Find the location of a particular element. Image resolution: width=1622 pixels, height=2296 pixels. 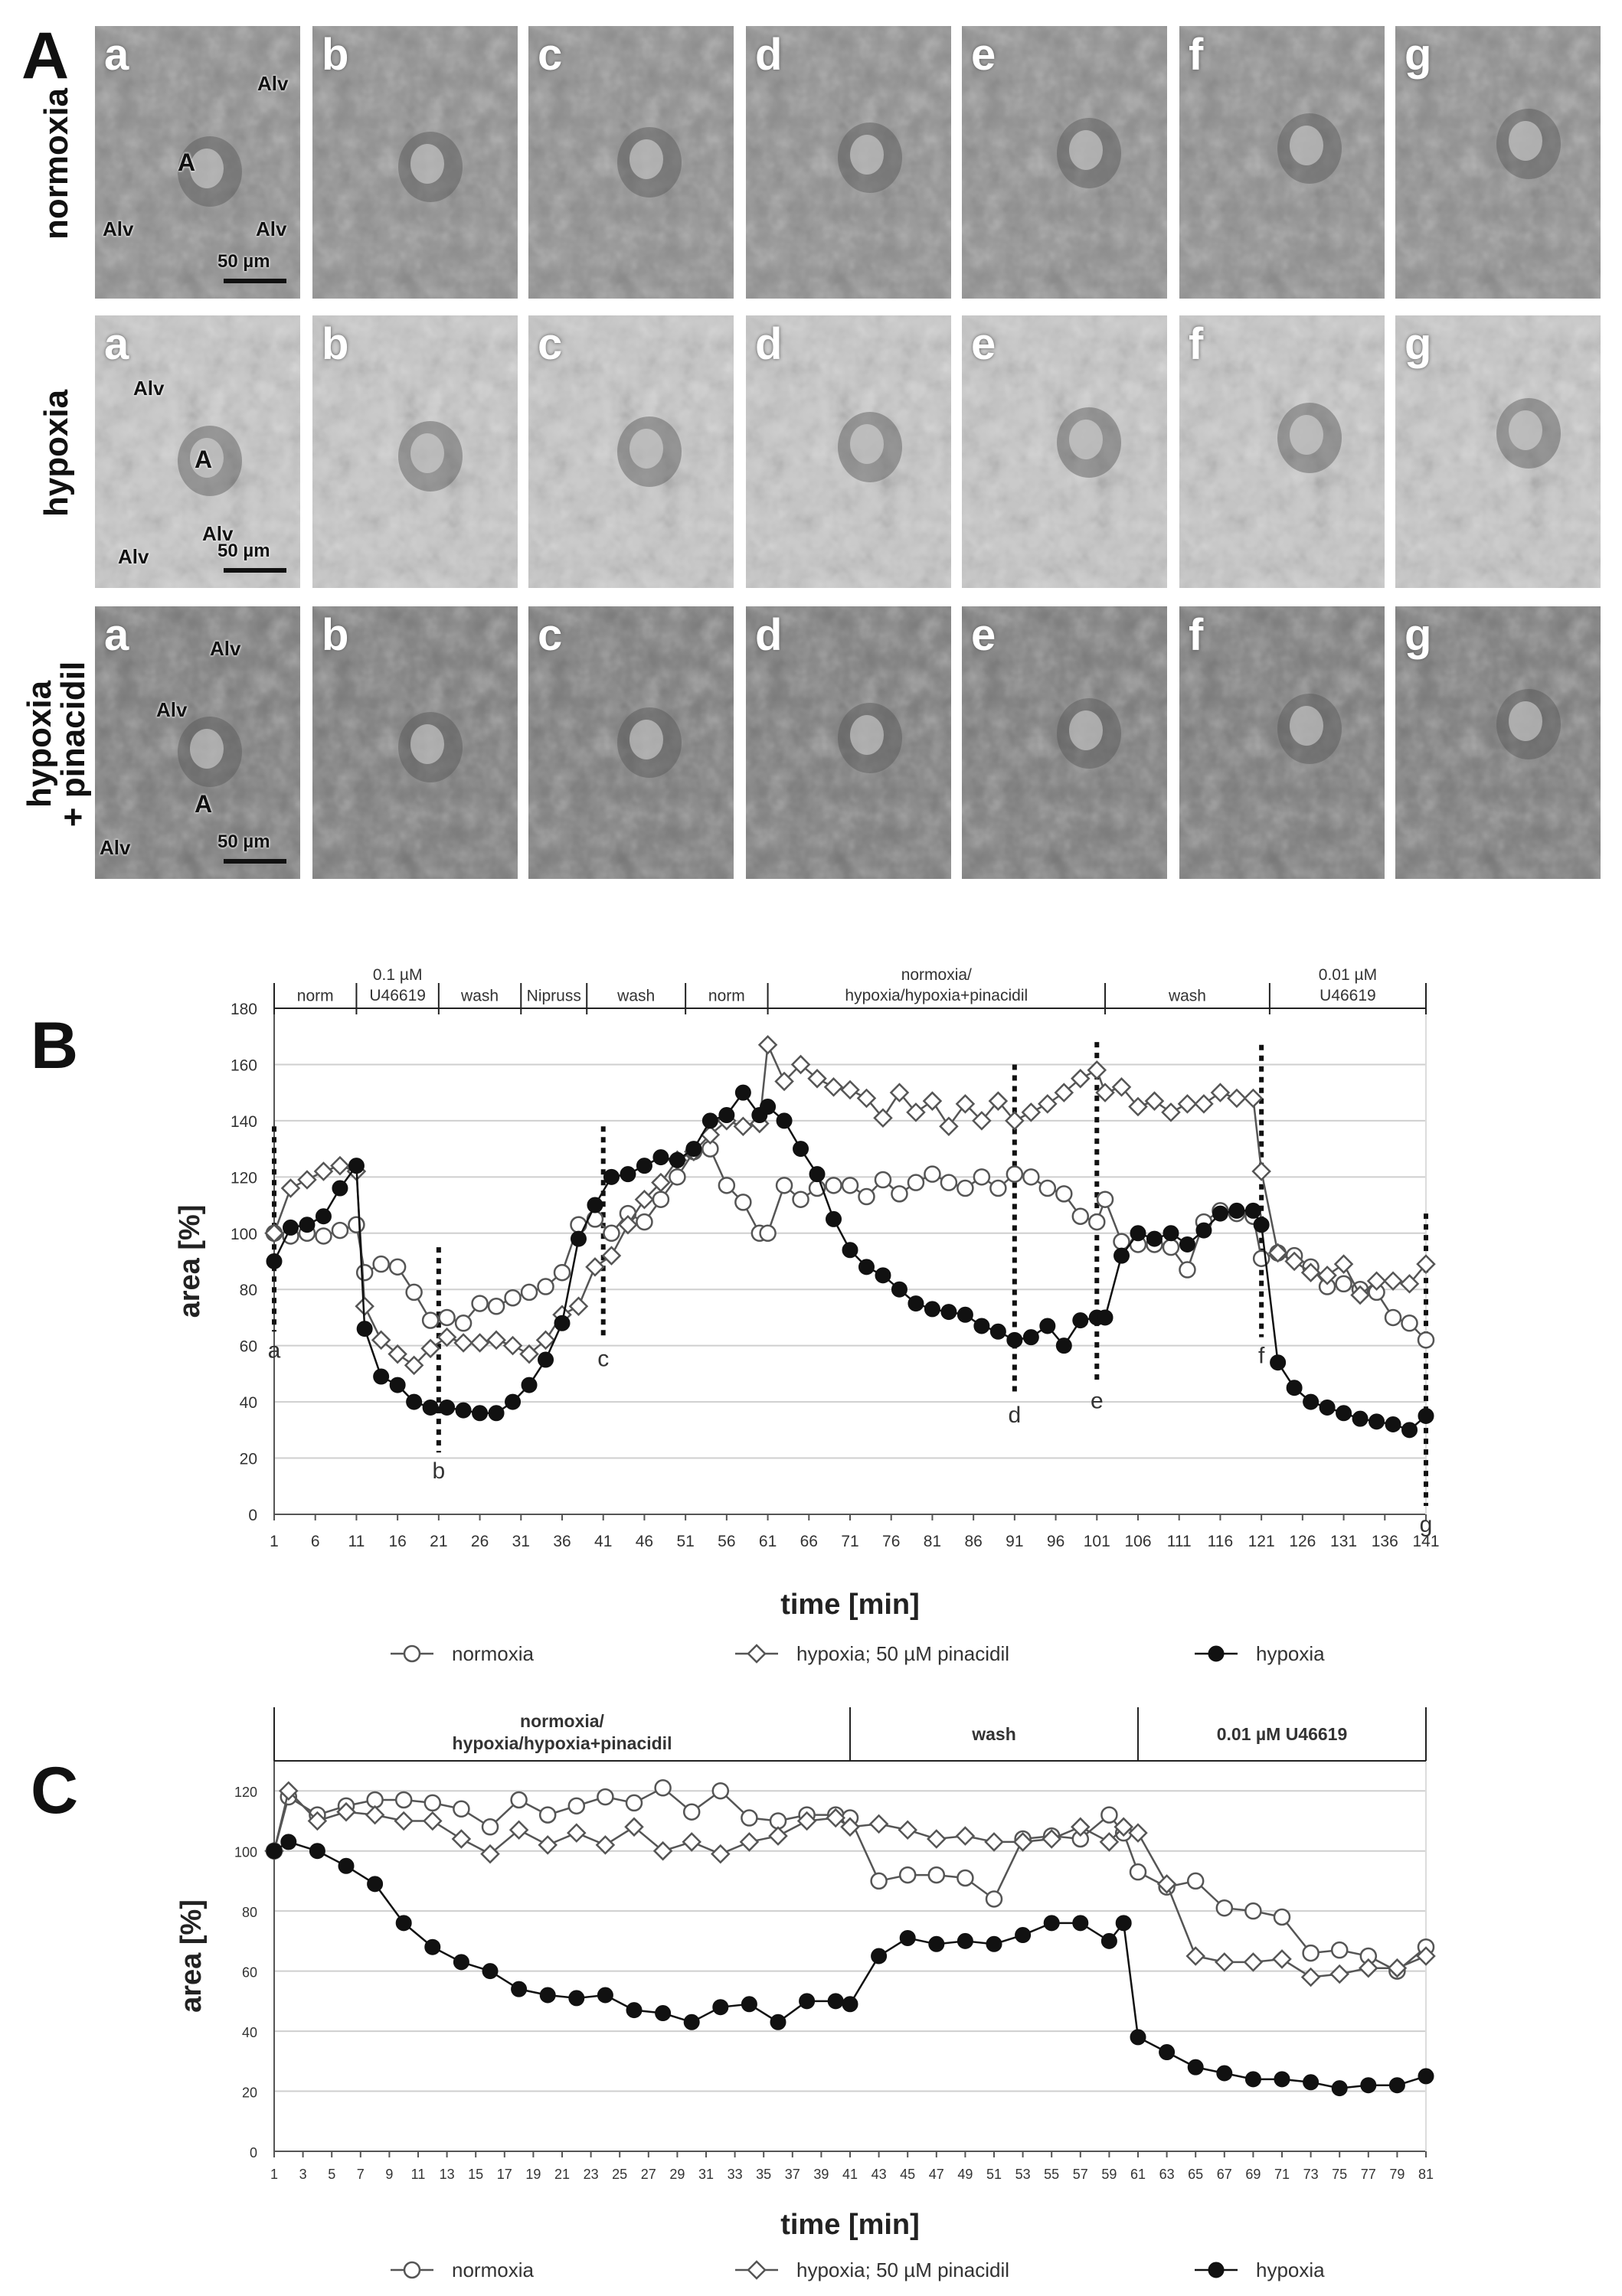

x-tick-label: 141 is located at coordinates (1426, 1541).